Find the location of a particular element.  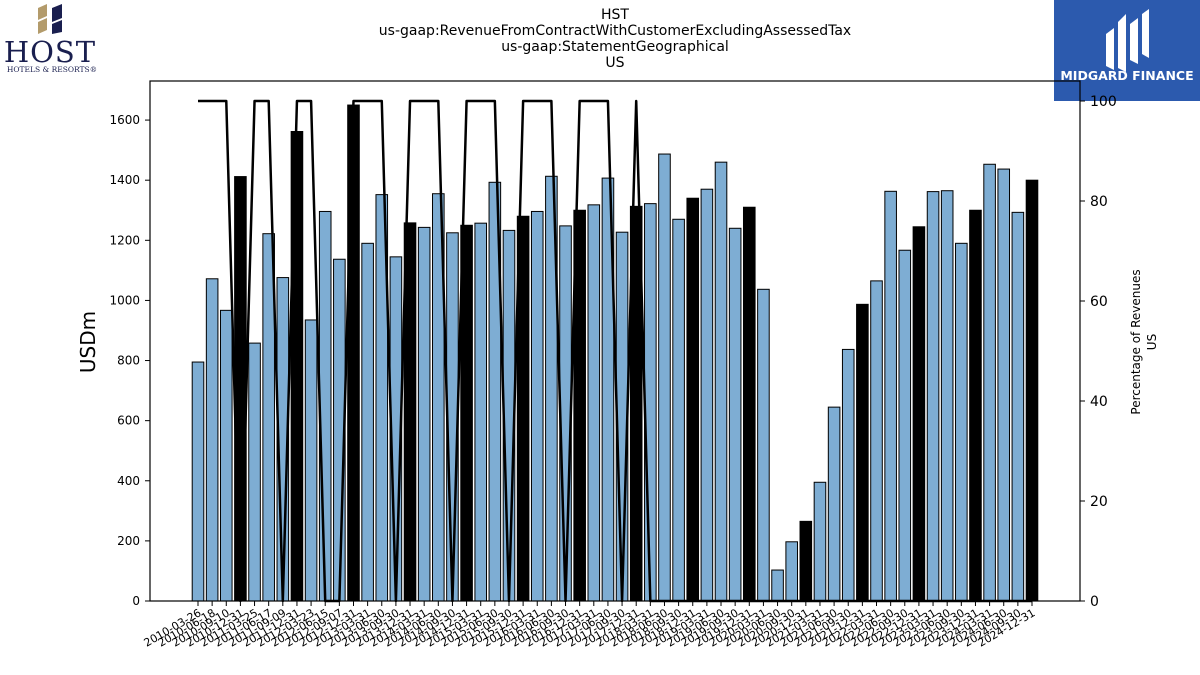

chart-title-line-3: us-gaap:StatementGeographical is located at coordinates (615, 47).